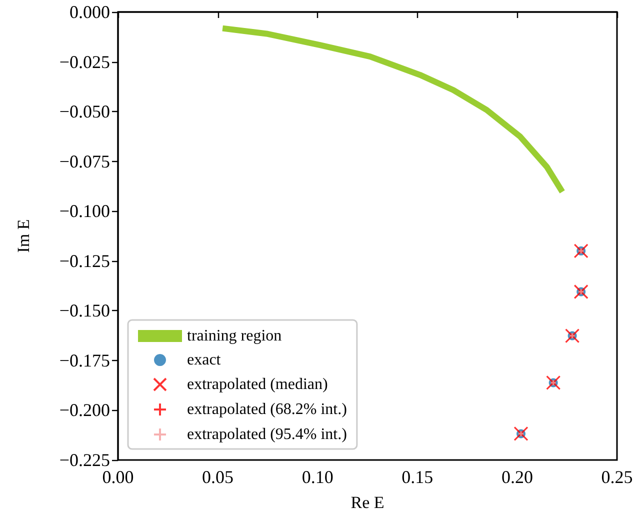 The image size is (639, 525). What do you see at coordinates (234, 336) in the screenshot?
I see `legend-label: training region` at bounding box center [234, 336].